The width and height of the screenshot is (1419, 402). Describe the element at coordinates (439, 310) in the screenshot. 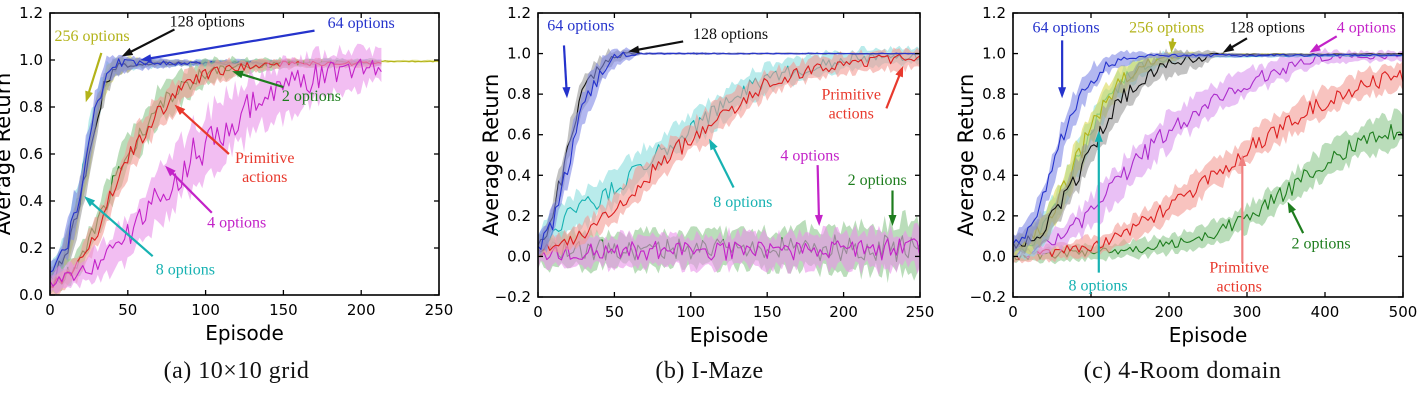

I see `x-tick-label: 250` at that location.